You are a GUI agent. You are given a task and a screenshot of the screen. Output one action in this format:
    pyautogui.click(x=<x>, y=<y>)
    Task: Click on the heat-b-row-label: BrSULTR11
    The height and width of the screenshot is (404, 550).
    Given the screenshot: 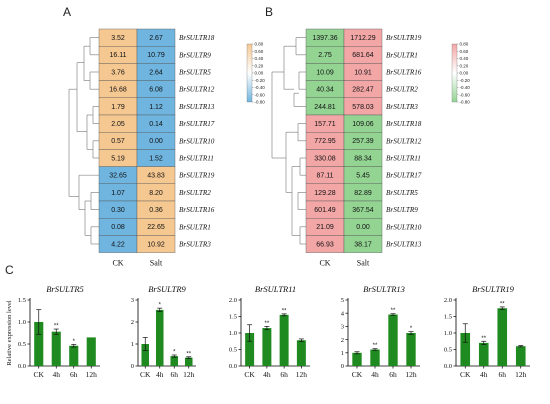 What is the action you would take?
    pyautogui.click(x=403, y=159)
    